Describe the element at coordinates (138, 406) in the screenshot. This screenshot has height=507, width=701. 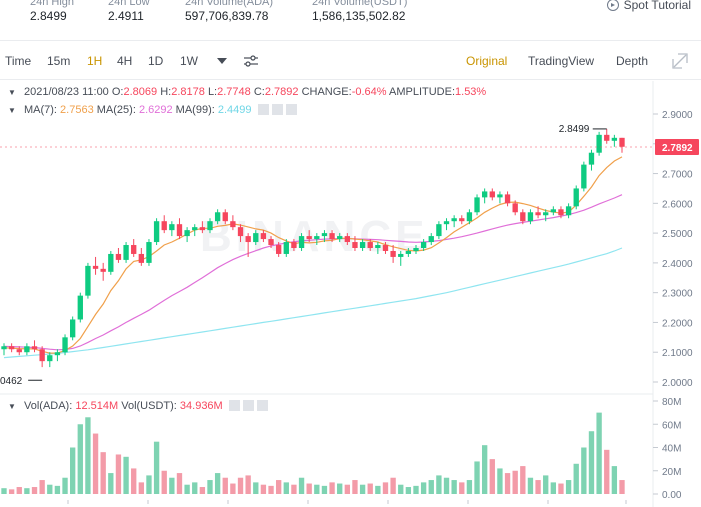
I see `volume-legend: ▼ Vol(ADA): 12.514M Vol(USDT): 34.936M` at that location.